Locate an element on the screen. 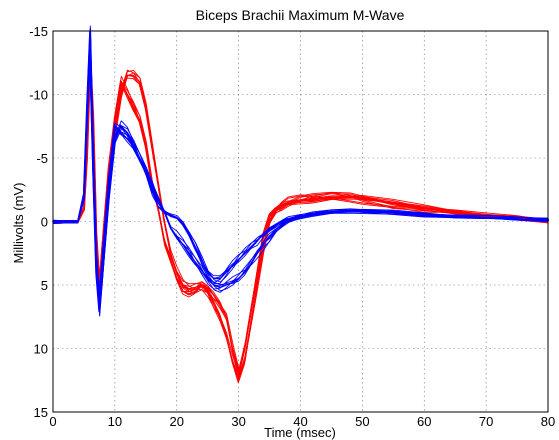 Image resolution: width=559 pixels, height=440 pixels. y-tick-label: 5 is located at coordinates (44, 285).